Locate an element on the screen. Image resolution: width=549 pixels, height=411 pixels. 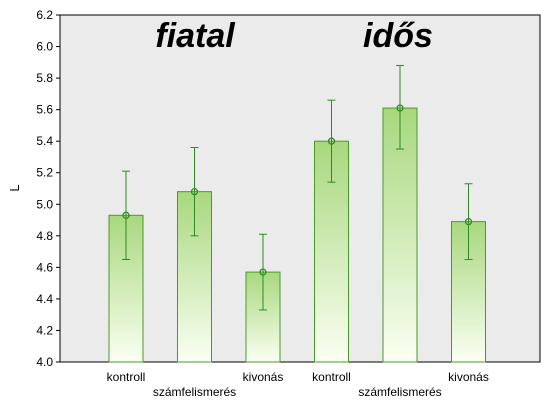
y-tick-label: 6.0 is located at coordinates (44, 47).